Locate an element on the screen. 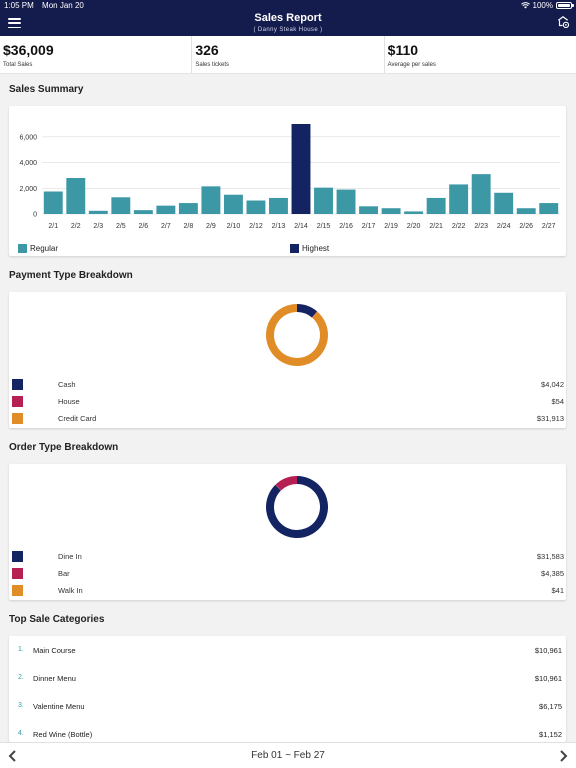 This screenshot has width=576, height=768. x-tick-label: 2/3 is located at coordinates (98, 226).